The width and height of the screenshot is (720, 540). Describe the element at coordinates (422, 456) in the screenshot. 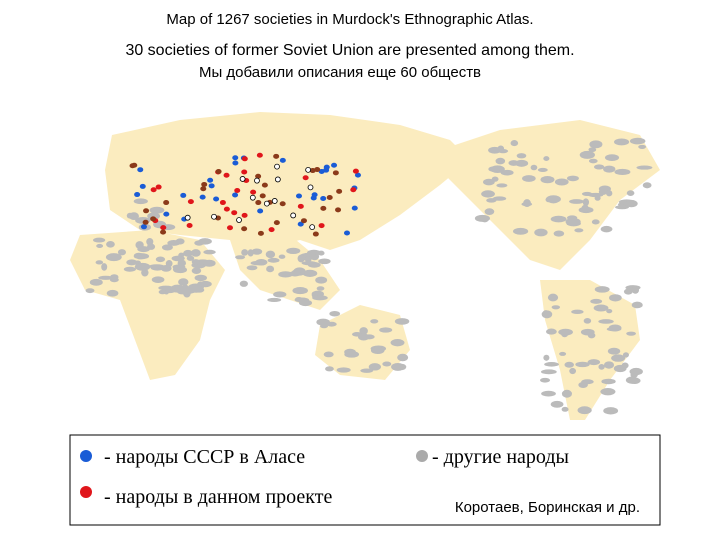

I see `legend-marker-gray` at that location.